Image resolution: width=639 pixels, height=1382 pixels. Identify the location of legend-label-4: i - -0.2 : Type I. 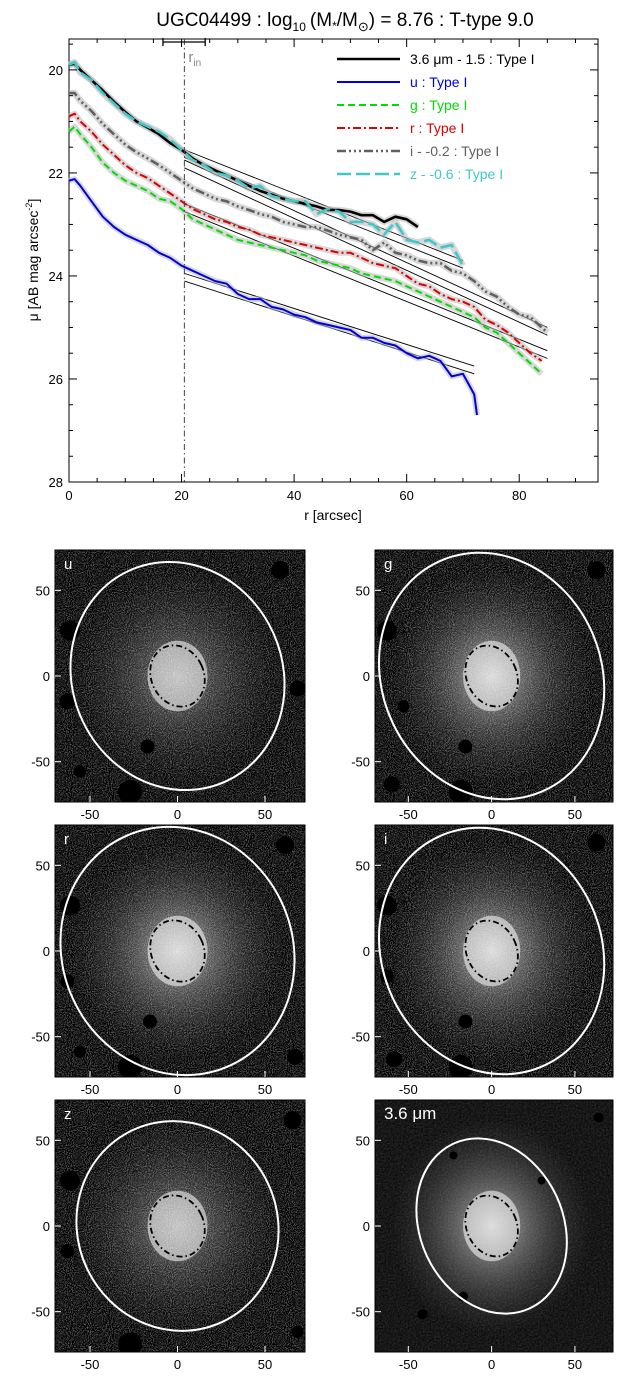
(454, 151).